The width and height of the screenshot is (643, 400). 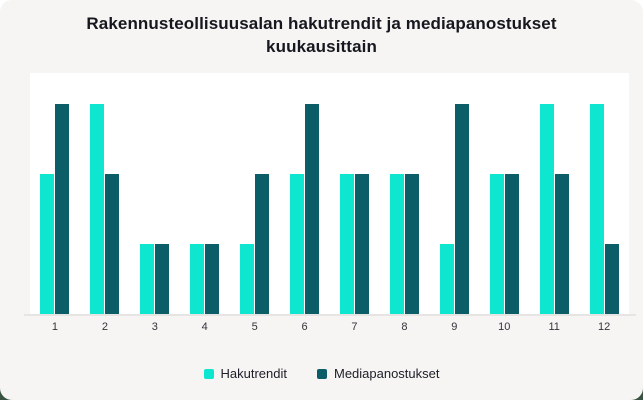 I want to click on x-axis-tick-label: 3, so click(x=154, y=327).